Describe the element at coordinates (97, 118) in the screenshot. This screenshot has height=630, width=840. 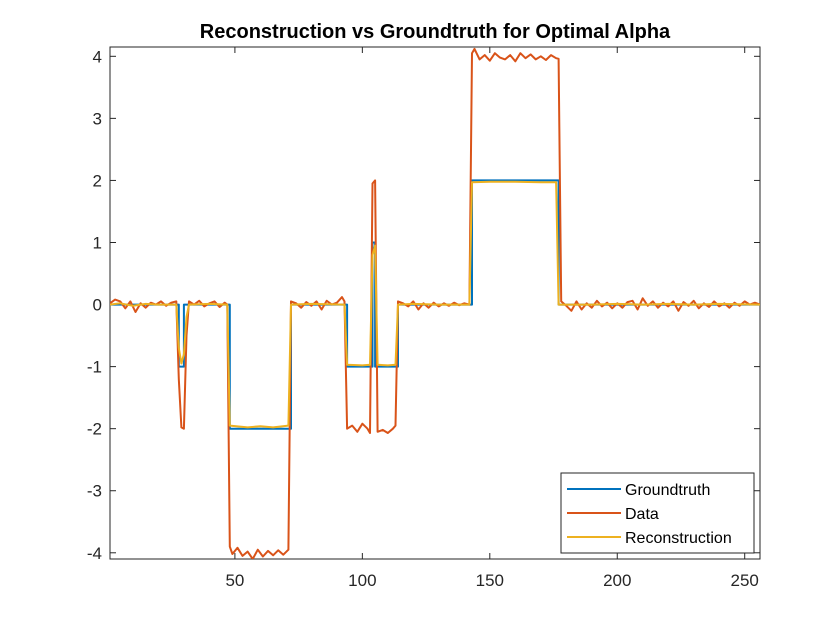
I see `y-tick-label: 3` at that location.